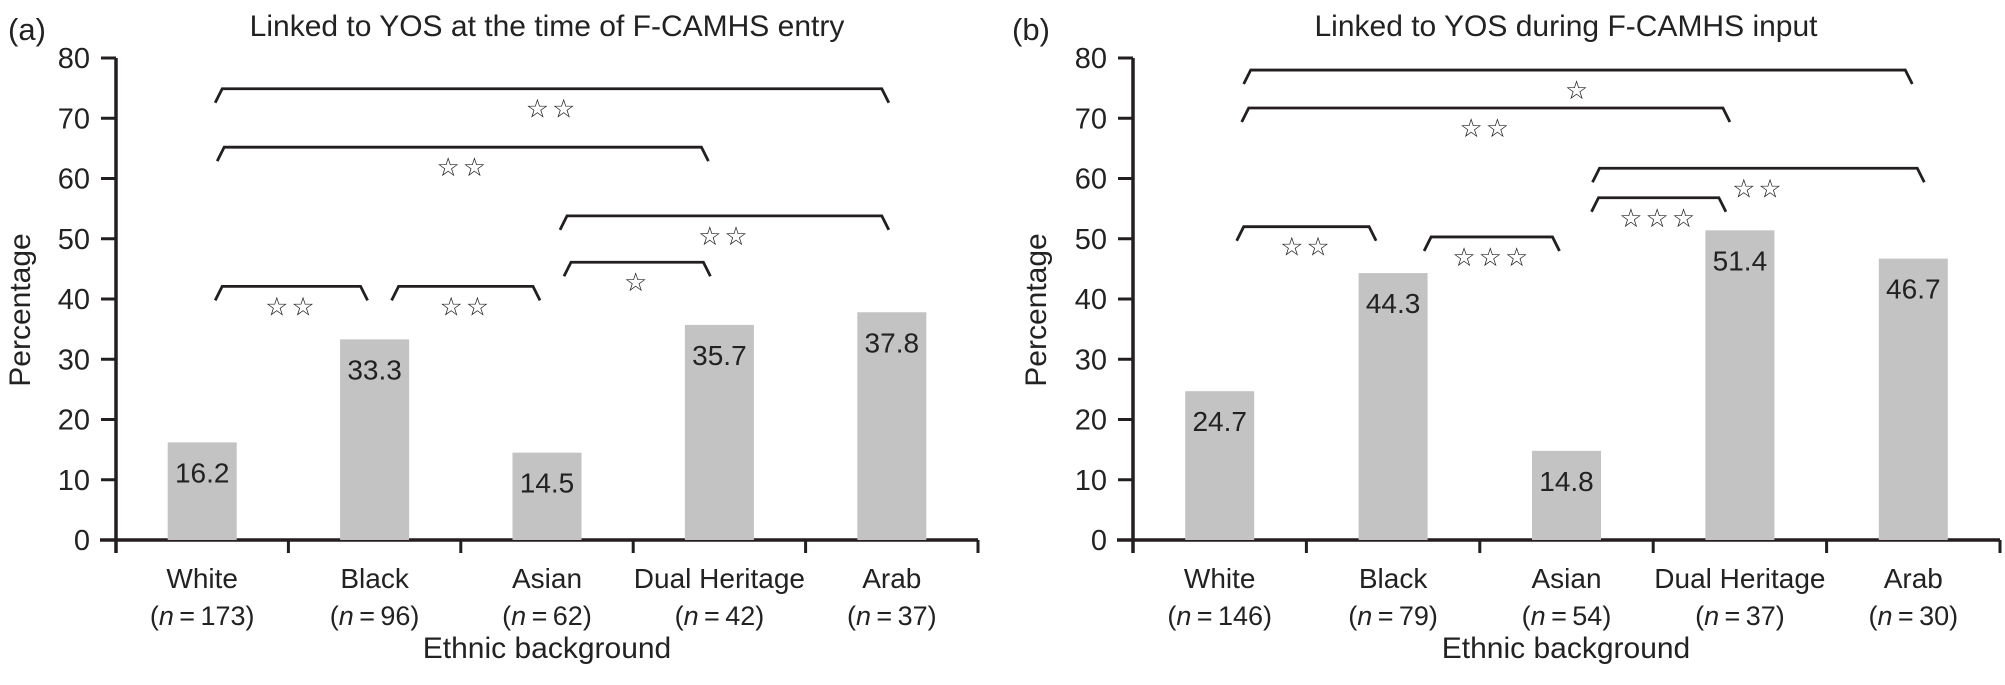  Describe the element at coordinates (202, 616) in the screenshot. I see `sample-size-label: (n = 173)` at that location.